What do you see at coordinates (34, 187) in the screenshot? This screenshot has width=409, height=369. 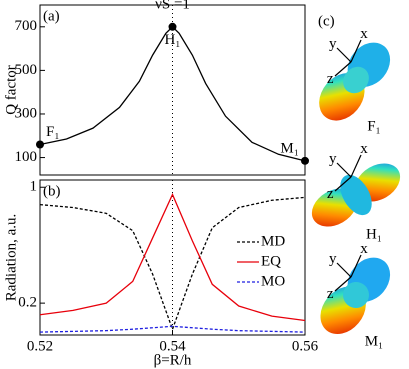 I see `y-tick-label: 1` at bounding box center [34, 187].